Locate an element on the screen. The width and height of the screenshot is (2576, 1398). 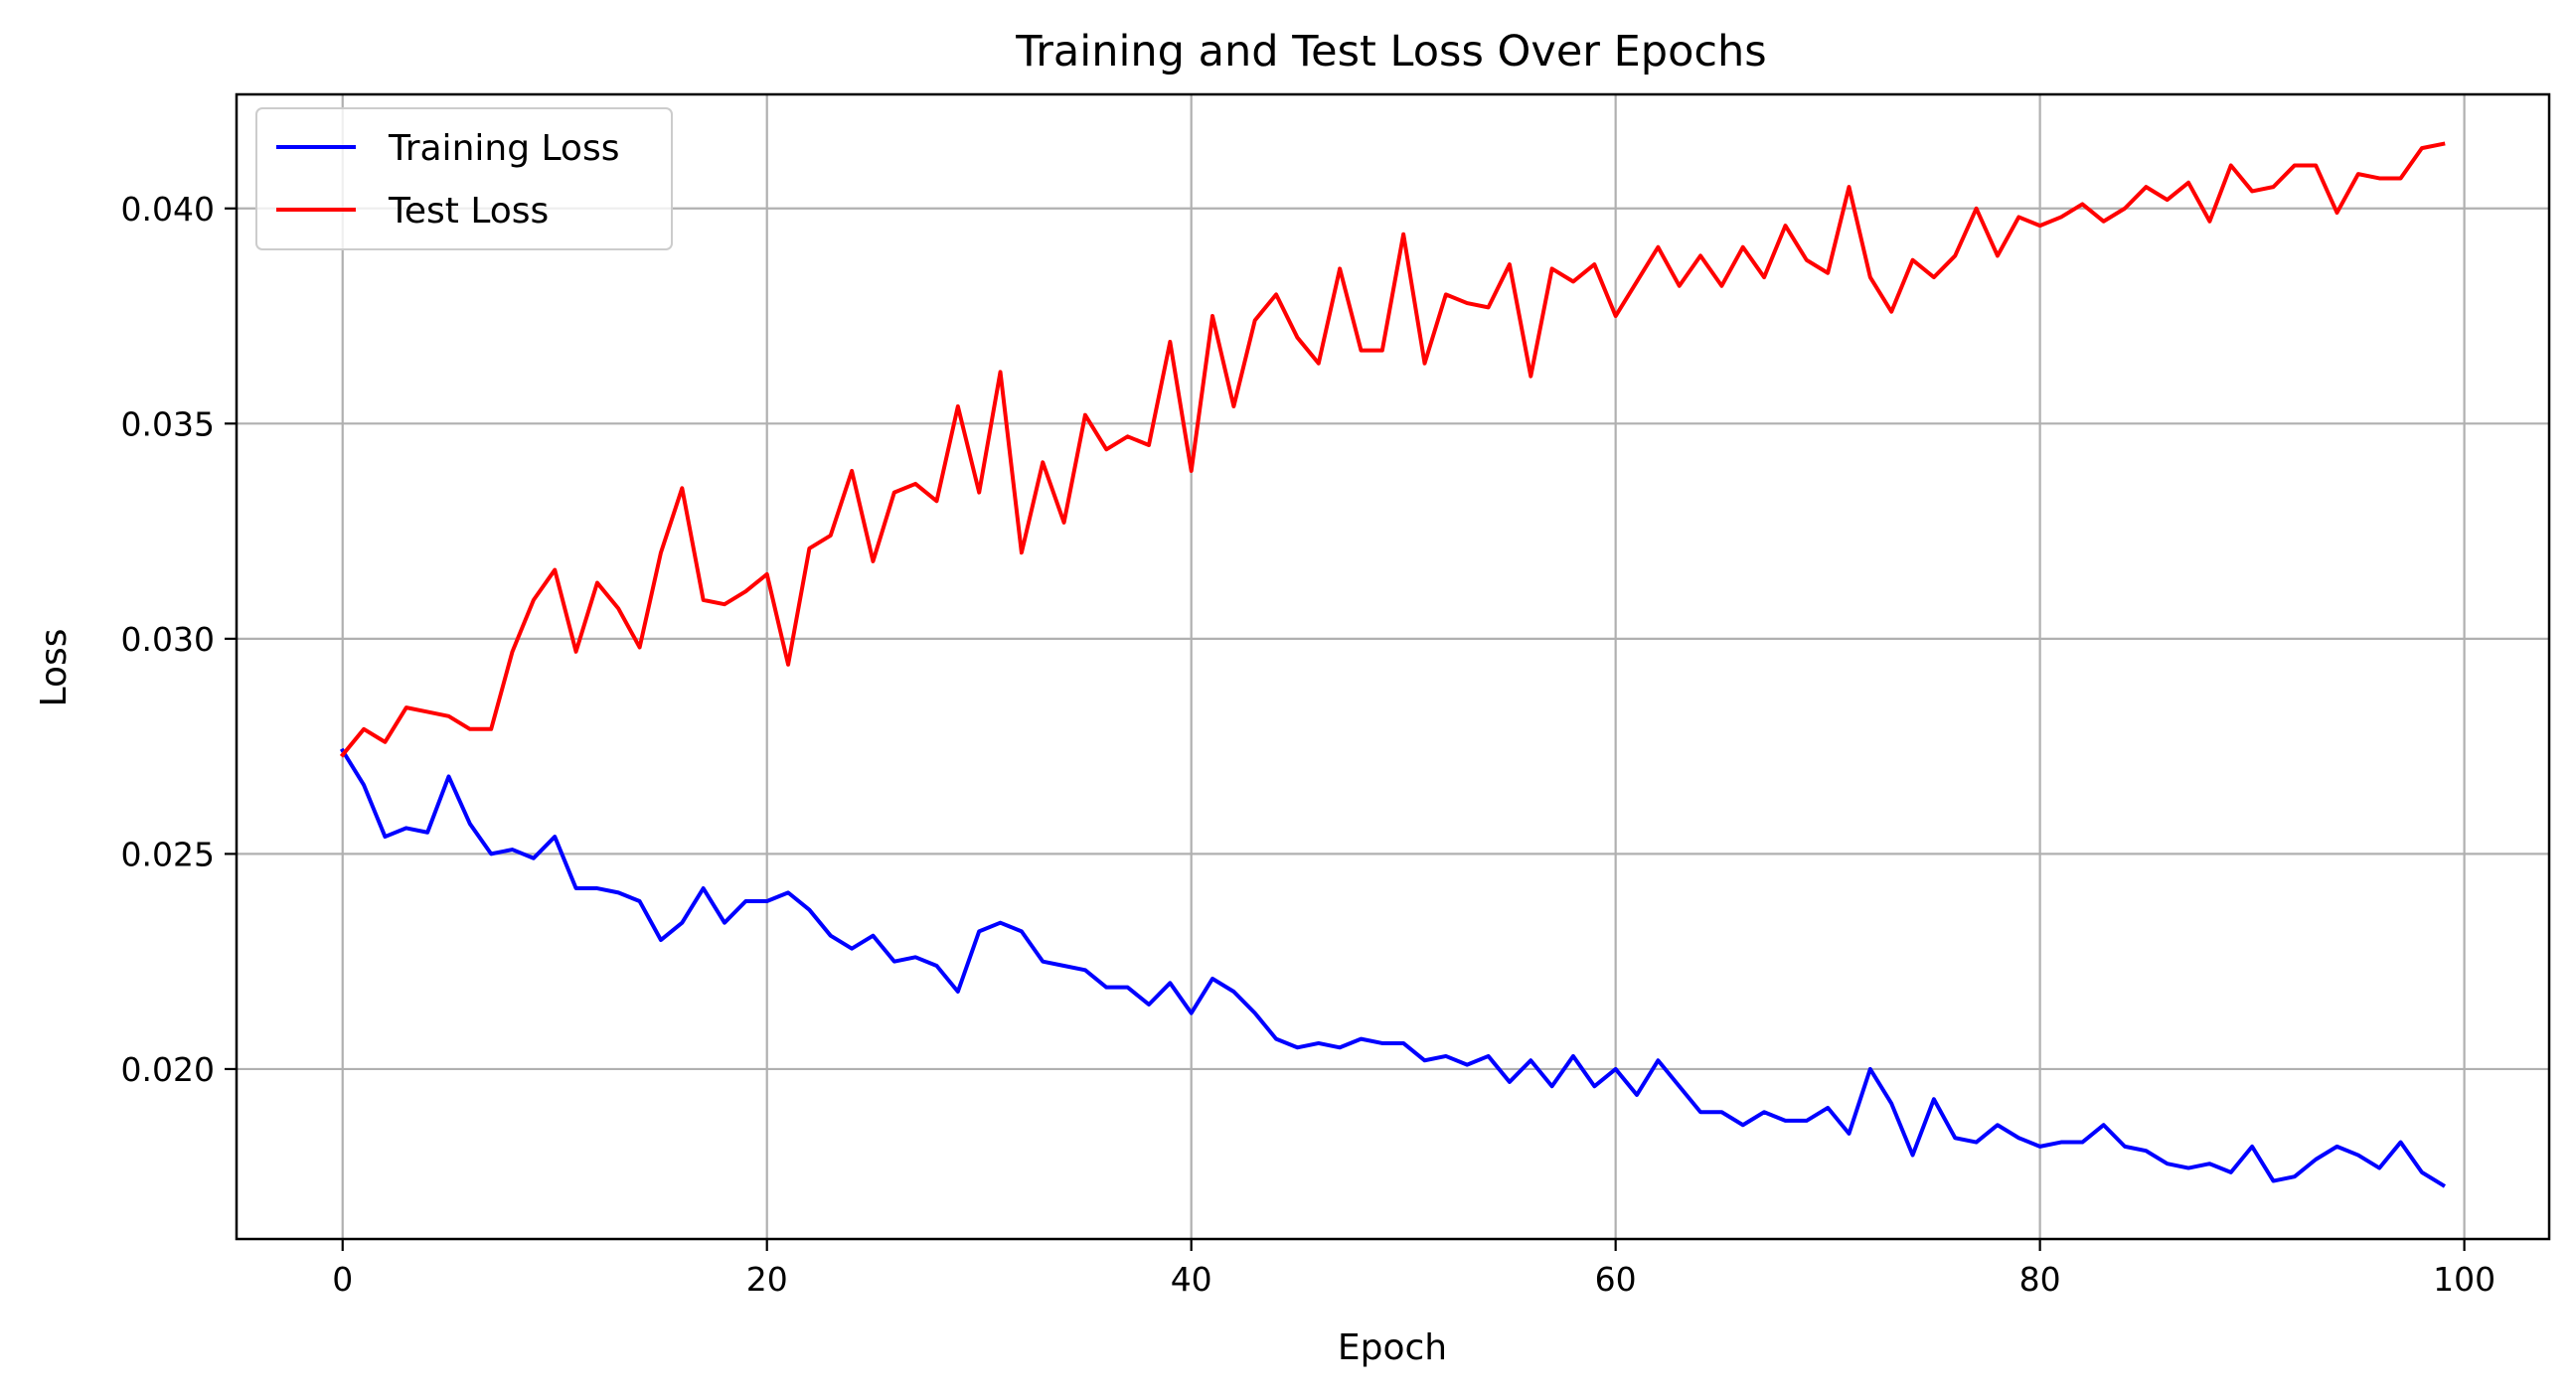
x-tick-label: 20 is located at coordinates (767, 1279).